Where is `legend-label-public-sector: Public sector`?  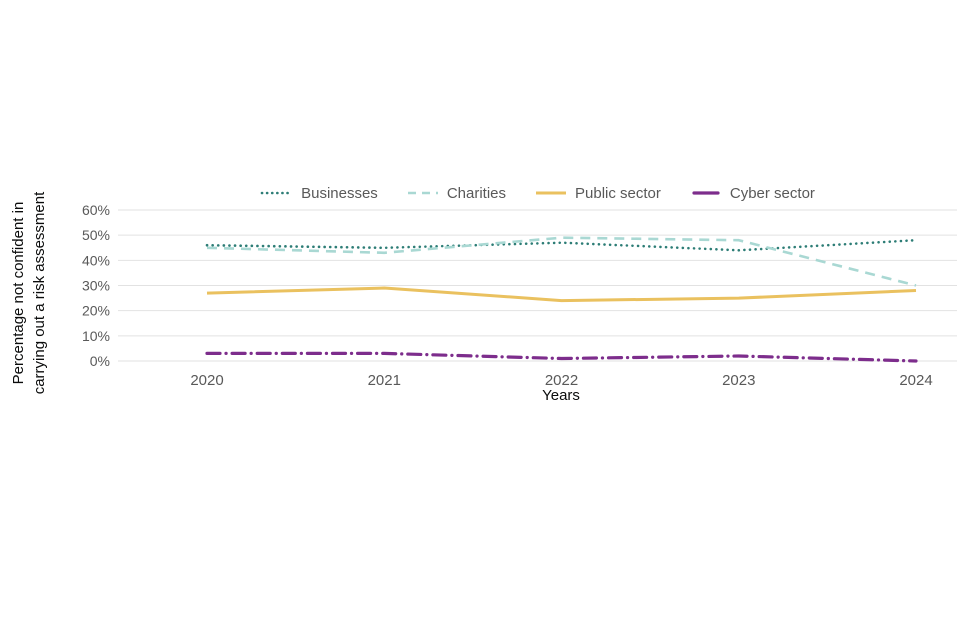
legend-label-public-sector: Public sector is located at coordinates (618, 193).